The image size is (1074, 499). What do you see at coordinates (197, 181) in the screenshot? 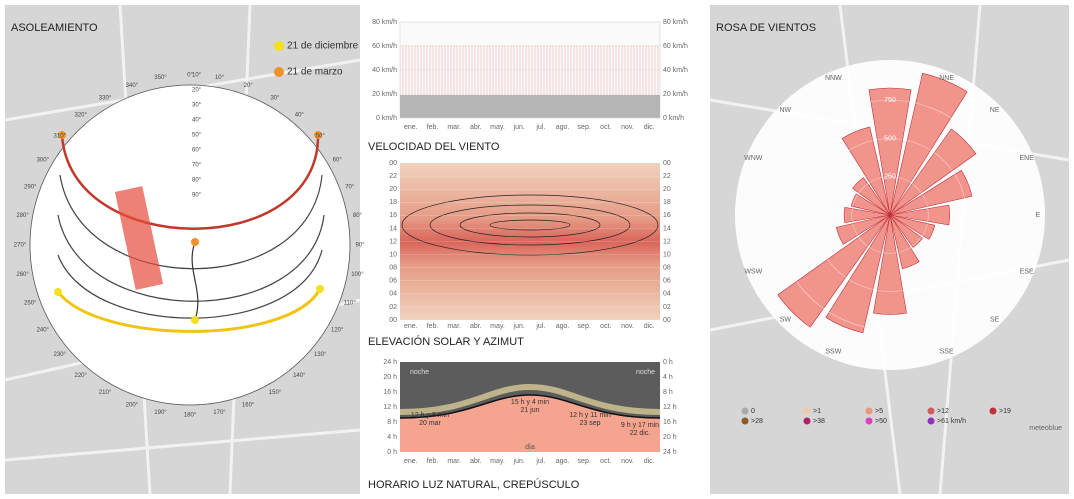
I see `altitude-label: 80°` at bounding box center [197, 181].